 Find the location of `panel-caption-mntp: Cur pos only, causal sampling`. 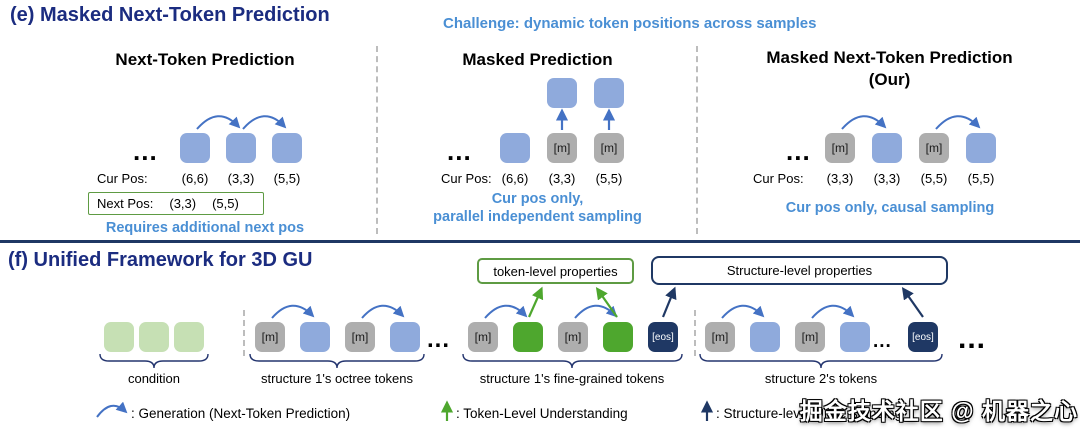

panel-caption-mntp: Cur pos only, causal sampling is located at coordinates (890, 208).